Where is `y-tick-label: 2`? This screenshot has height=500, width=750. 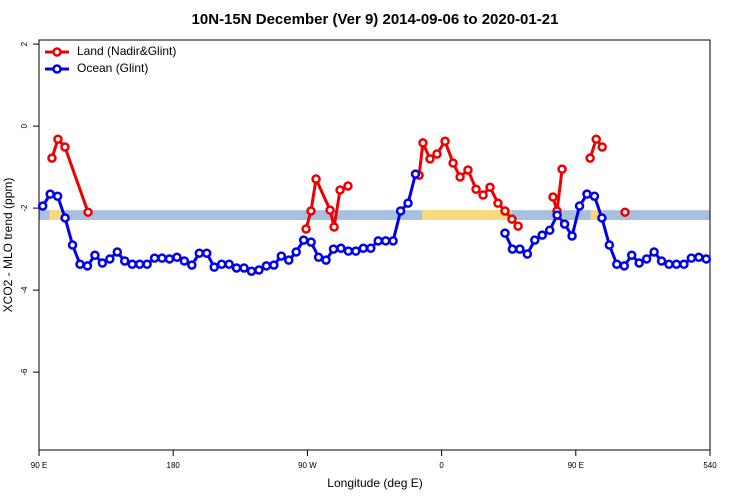 y-tick-label: 2 is located at coordinates (24, 43).